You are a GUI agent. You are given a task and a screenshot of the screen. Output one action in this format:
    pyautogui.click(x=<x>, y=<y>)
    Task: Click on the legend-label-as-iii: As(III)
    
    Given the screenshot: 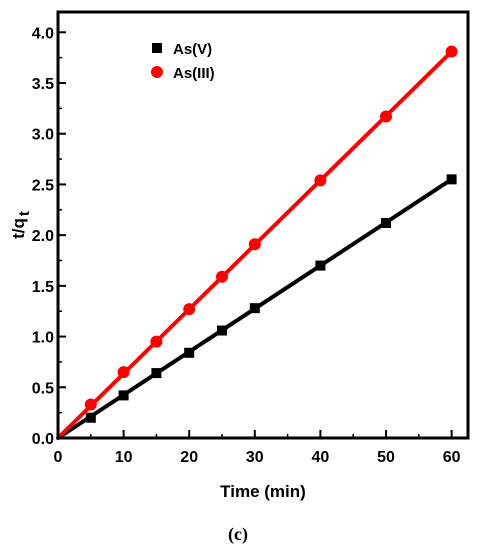 What is the action you would take?
    pyautogui.click(x=194, y=73)
    